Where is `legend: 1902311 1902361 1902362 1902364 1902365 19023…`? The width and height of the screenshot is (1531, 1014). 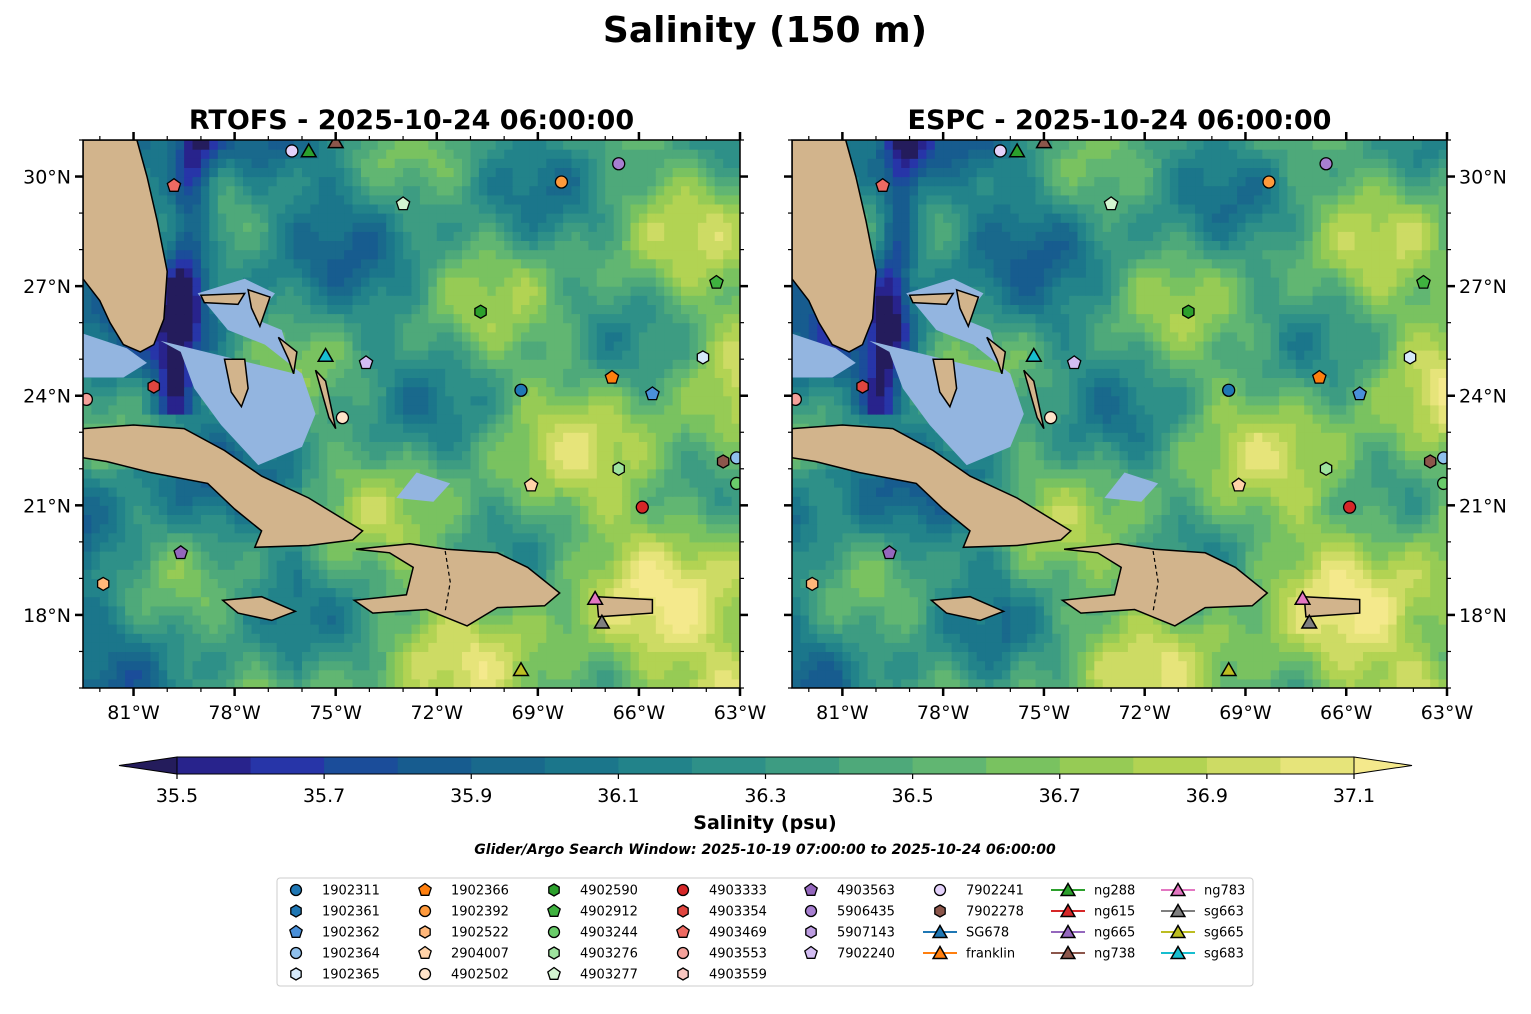
legend: 1902311 1902361 1902362 1902364 1902365 19023… is located at coordinates (767, 932).